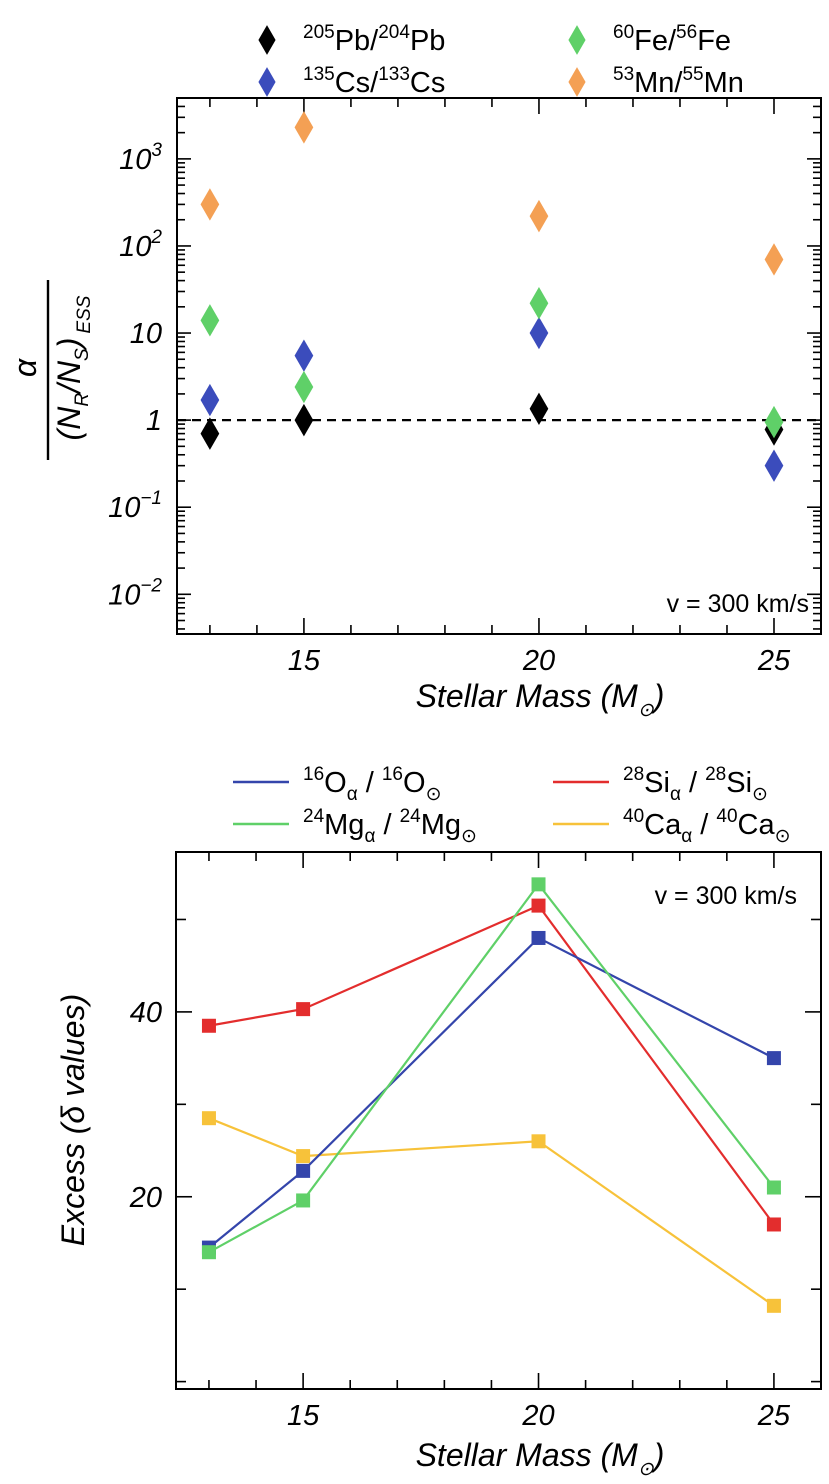 Image resolution: width=829 pixels, height=1484 pixels. What do you see at coordinates (491, 1092) in the screenshot?
I see `line-o` at bounding box center [491, 1092].